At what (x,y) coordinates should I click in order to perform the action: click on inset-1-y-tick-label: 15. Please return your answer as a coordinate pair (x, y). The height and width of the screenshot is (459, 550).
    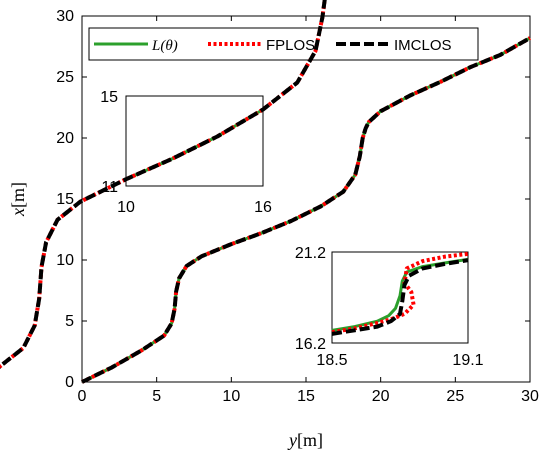
    Looking at the image, I should click on (109, 97).